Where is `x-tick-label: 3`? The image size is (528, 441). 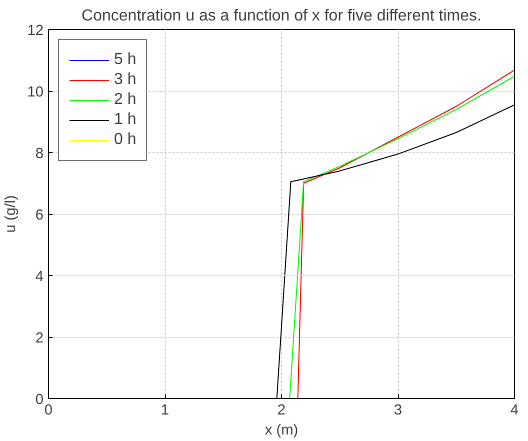
x-tick-label: 3 is located at coordinates (398, 410).